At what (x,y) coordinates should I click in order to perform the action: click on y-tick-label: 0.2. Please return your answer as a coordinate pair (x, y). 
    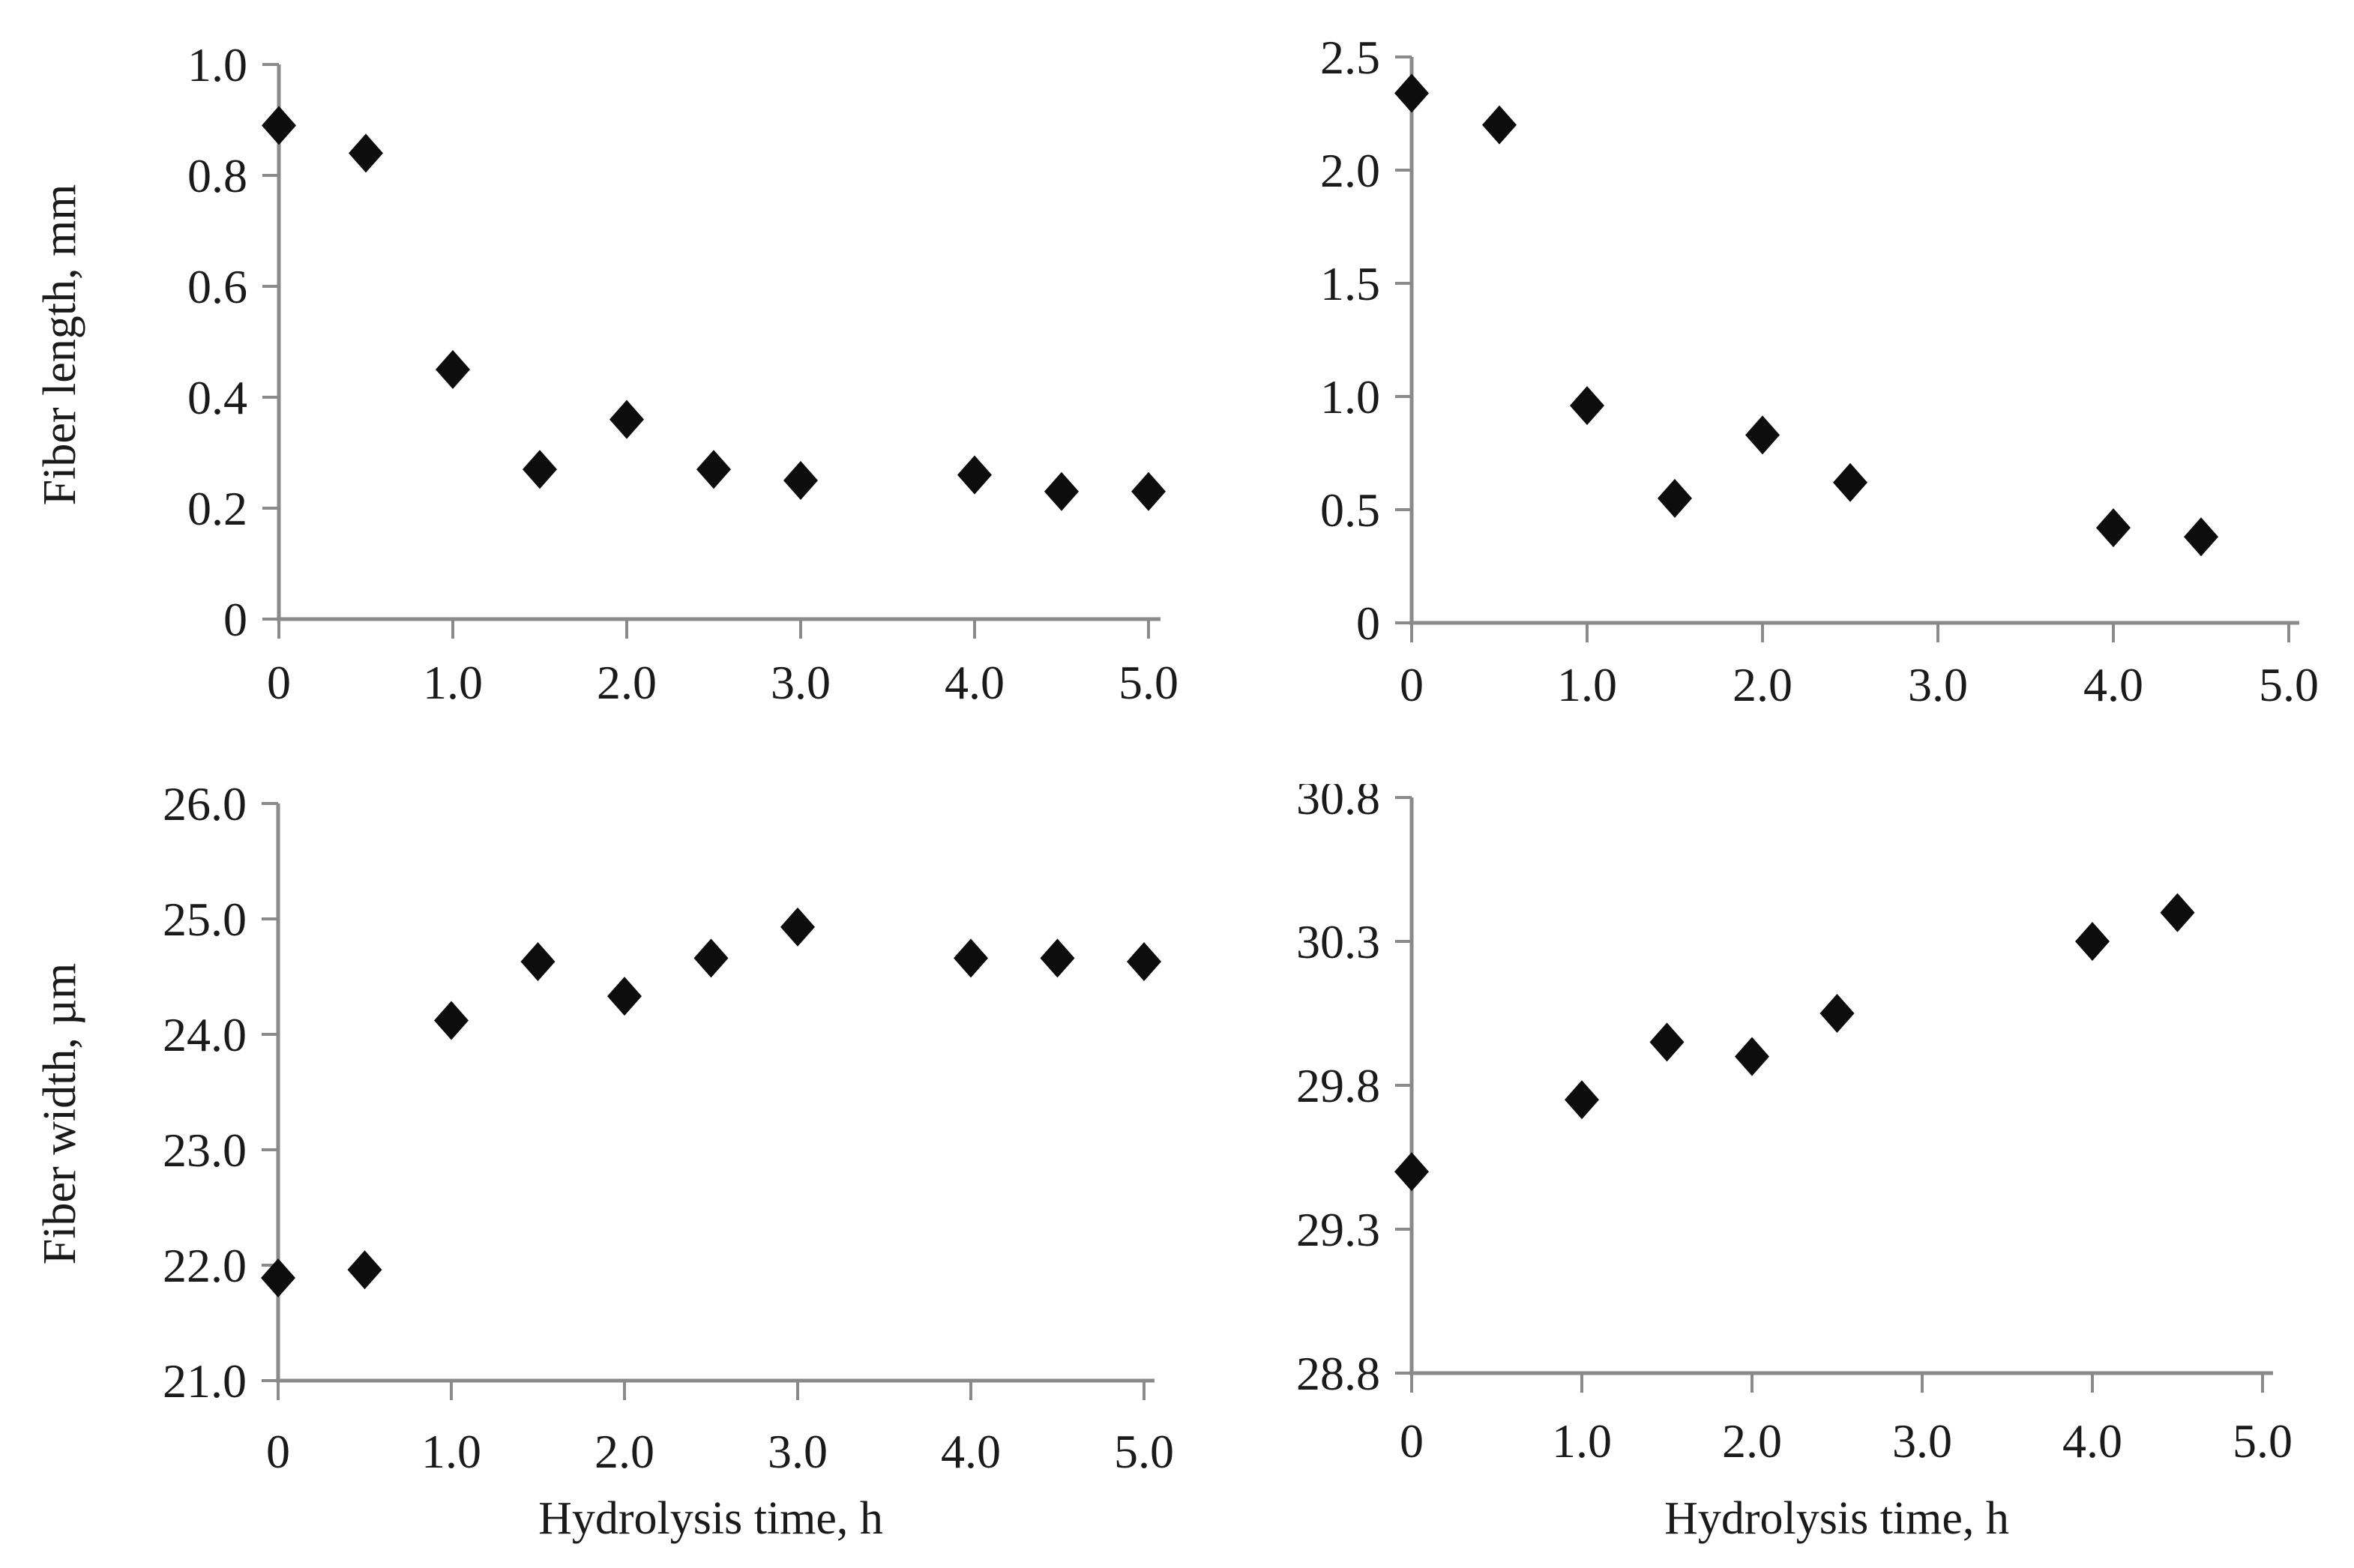
    Looking at the image, I should click on (217, 508).